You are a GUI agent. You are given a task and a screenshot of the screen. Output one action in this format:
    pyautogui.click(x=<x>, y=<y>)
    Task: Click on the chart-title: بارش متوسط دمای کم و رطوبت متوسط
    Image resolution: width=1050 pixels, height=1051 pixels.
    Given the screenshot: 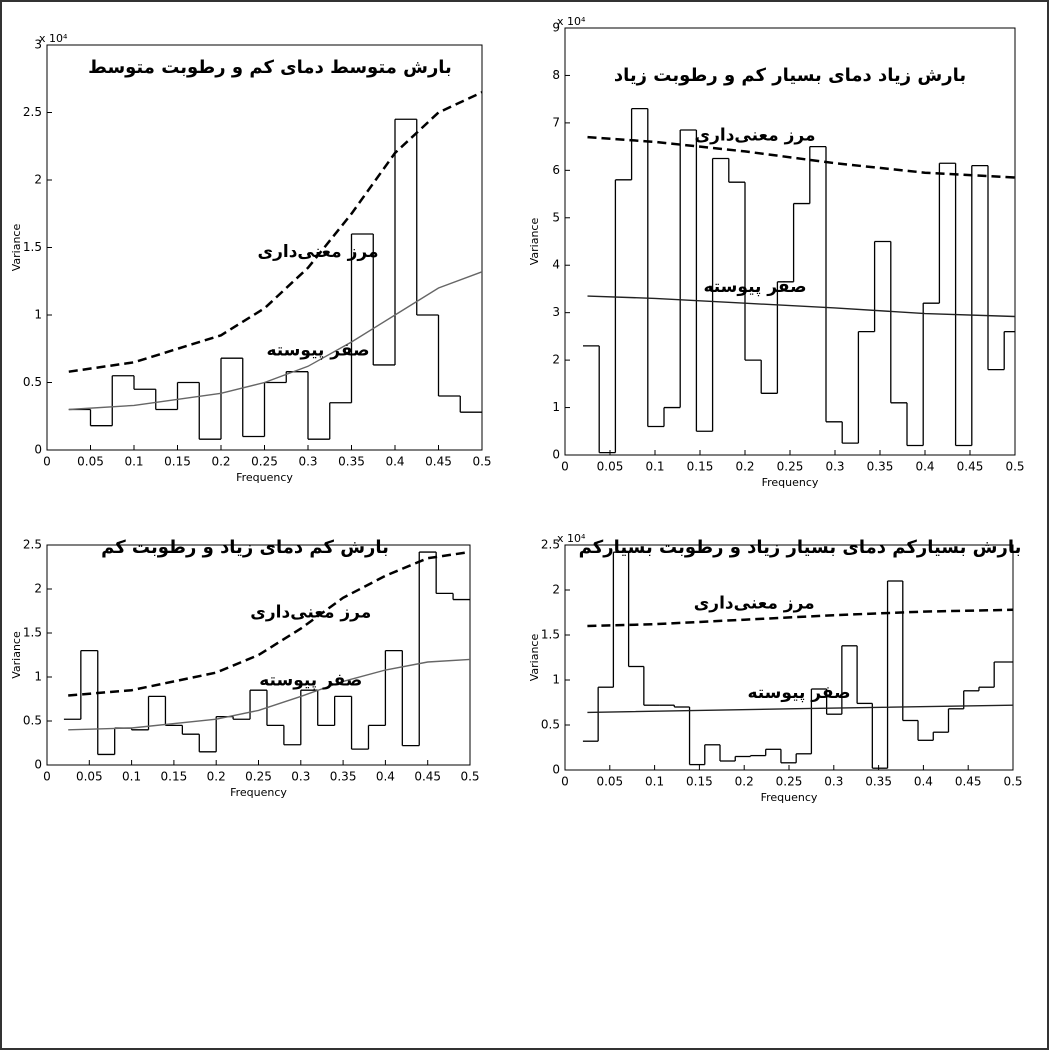 What is the action you would take?
    pyautogui.click(x=270, y=67)
    